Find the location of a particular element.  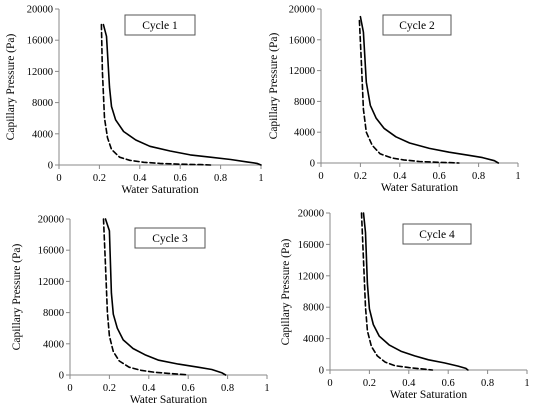

chart-title: Cycle 1 is located at coordinates (160, 26).